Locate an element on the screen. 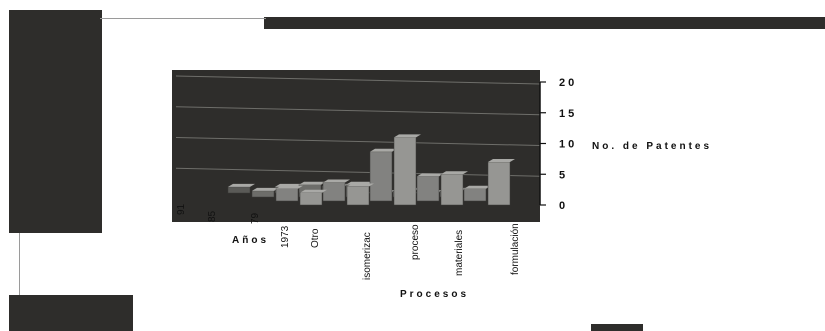 The image size is (825, 331). depth-axis-title: Años is located at coordinates (250, 240).